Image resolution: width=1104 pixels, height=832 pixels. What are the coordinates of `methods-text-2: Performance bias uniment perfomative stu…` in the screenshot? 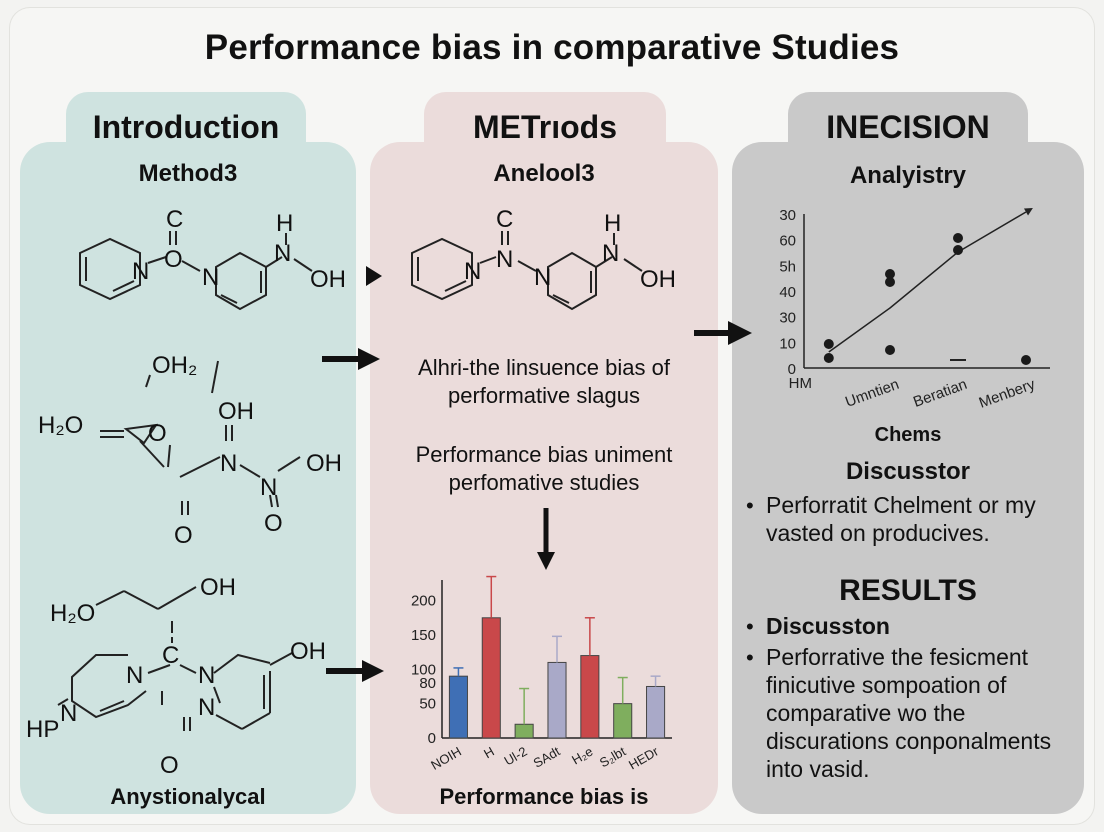 It's located at (544, 469).